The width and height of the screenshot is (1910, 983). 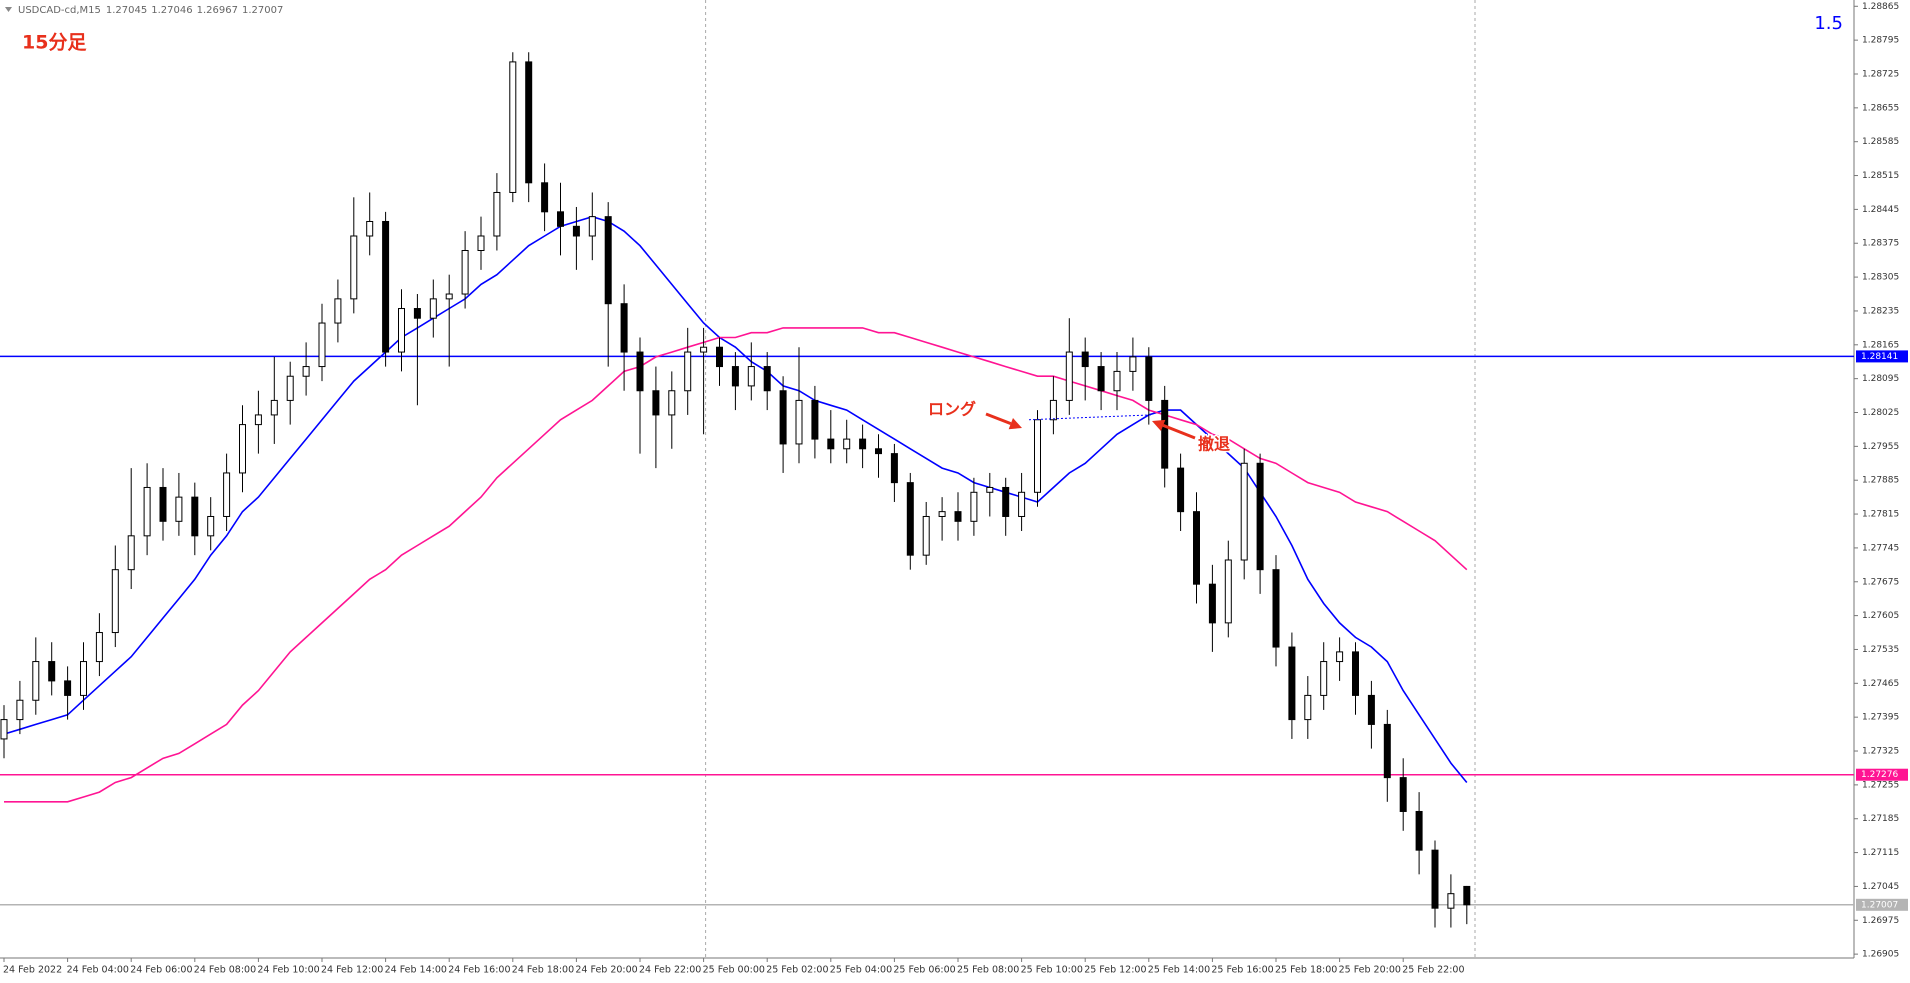 I want to click on x-tick-label: 24 Feb 2022, so click(x=32, y=970).